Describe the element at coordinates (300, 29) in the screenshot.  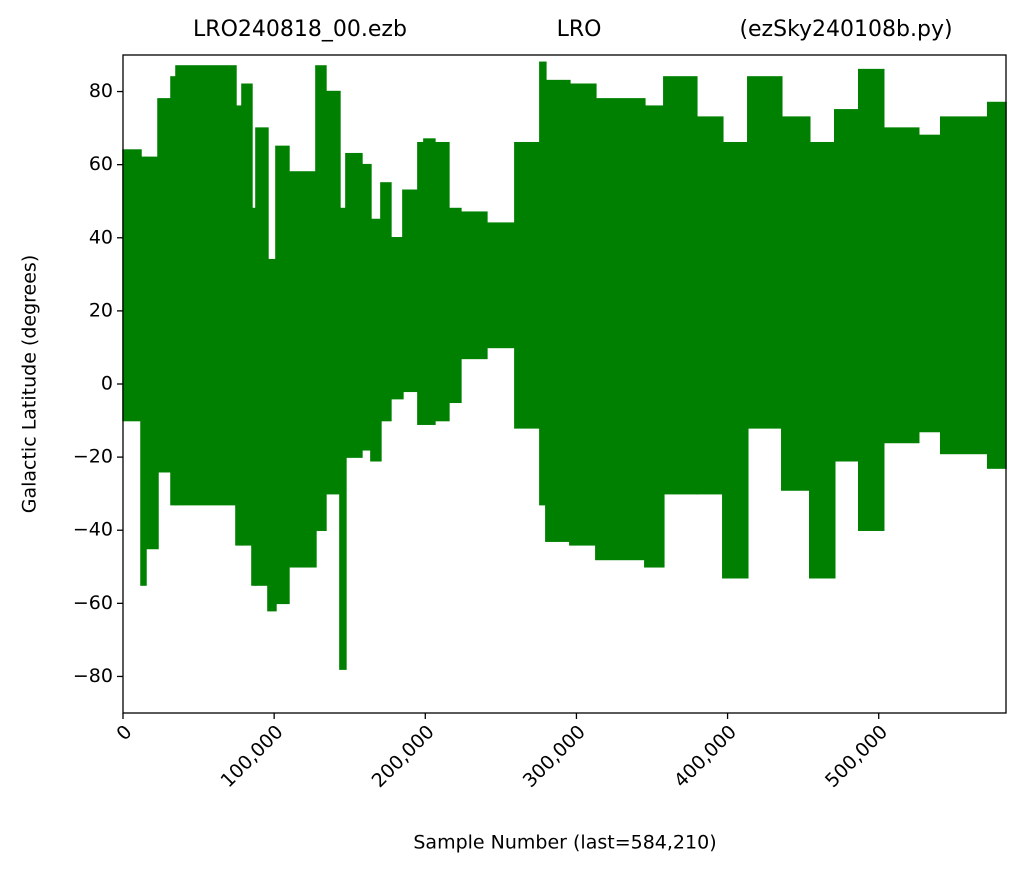
I see `title-left: LRO240818_00.ezb` at that location.